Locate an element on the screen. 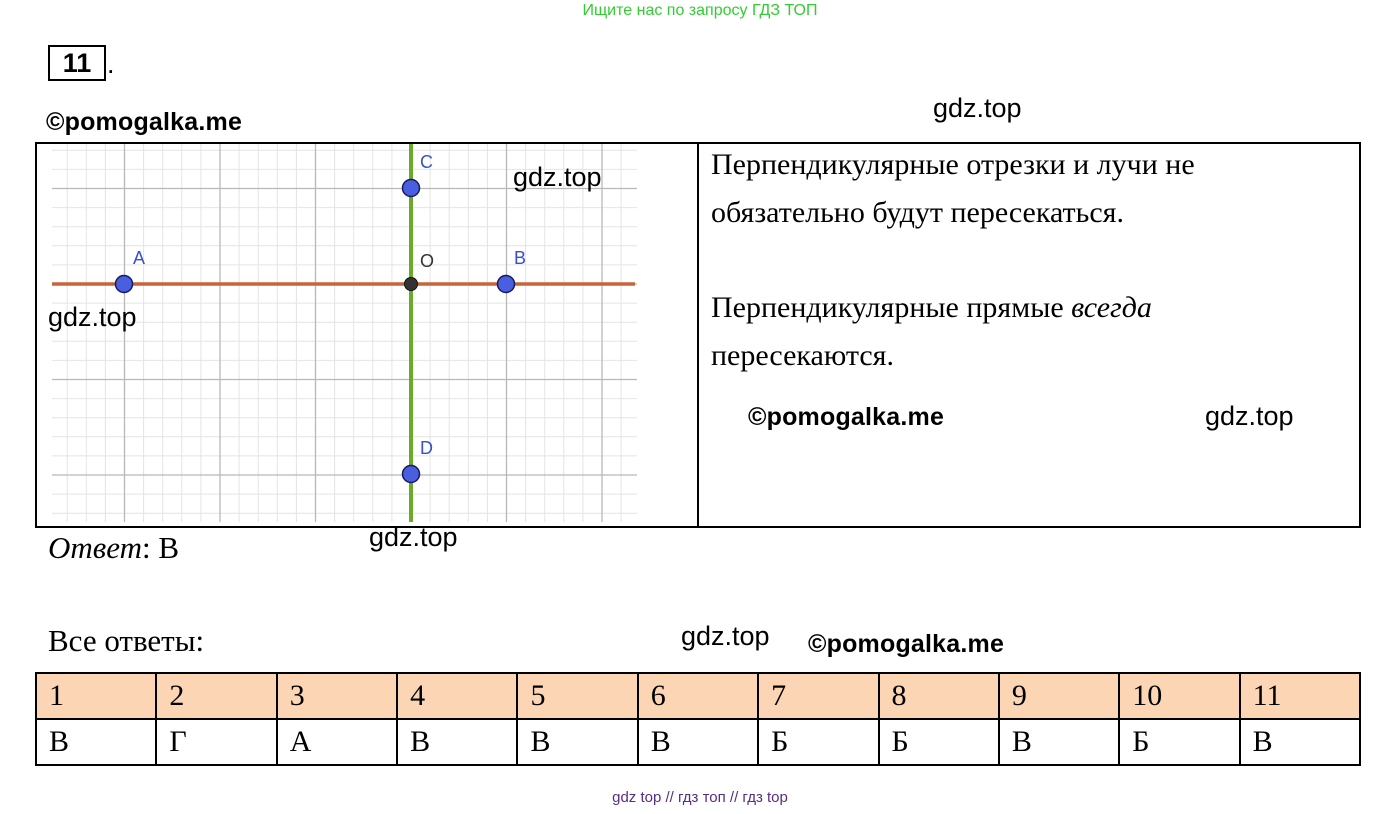 This screenshot has height=814, width=1400. watermark-pomogalka: ©pomogalka.me is located at coordinates (144, 122).